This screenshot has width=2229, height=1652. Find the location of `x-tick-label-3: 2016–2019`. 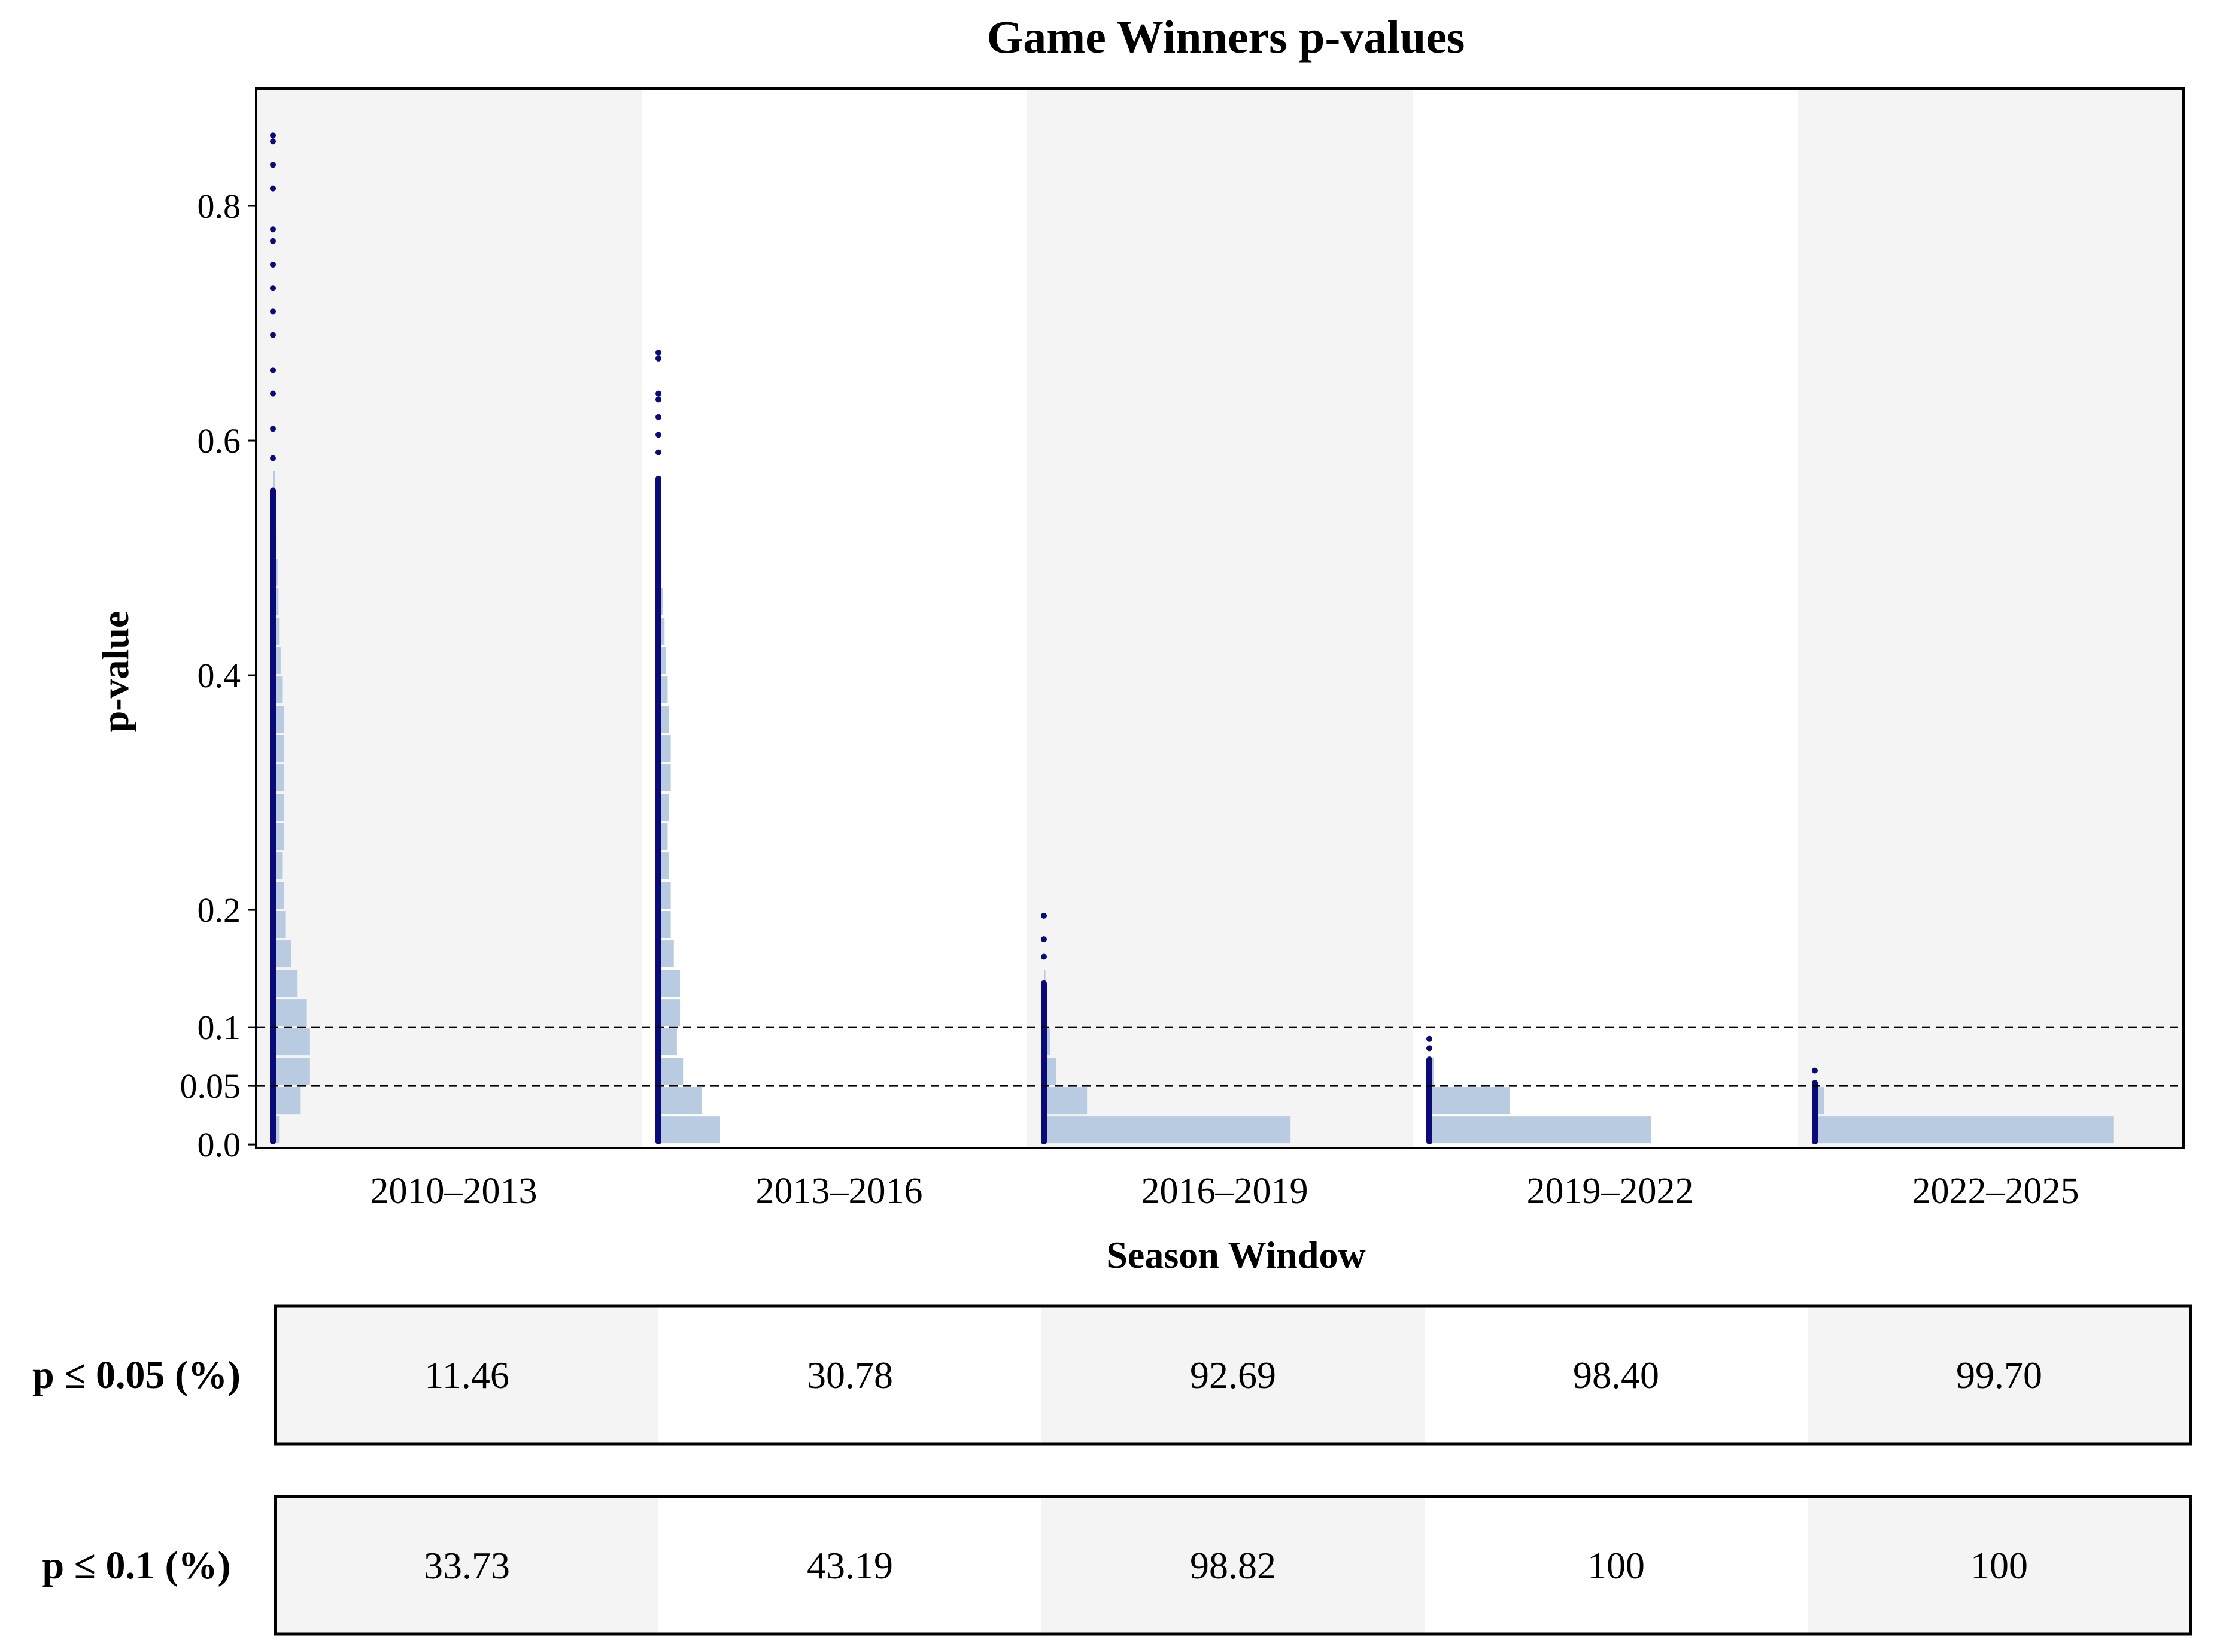

x-tick-label-3: 2016–2019 is located at coordinates (1225, 1191).